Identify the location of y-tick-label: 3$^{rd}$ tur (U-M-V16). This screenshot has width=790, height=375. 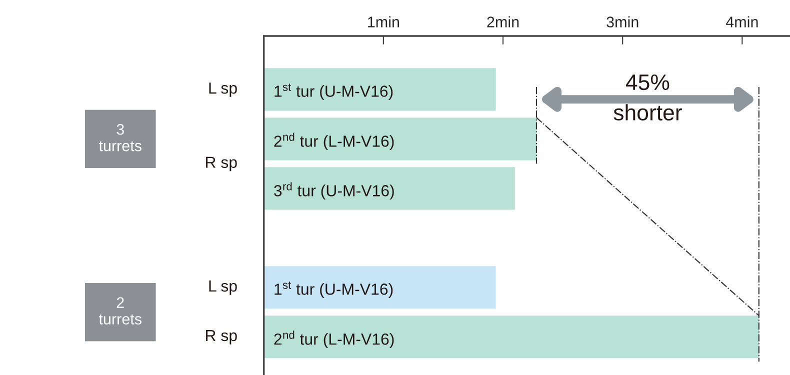
(334, 191).